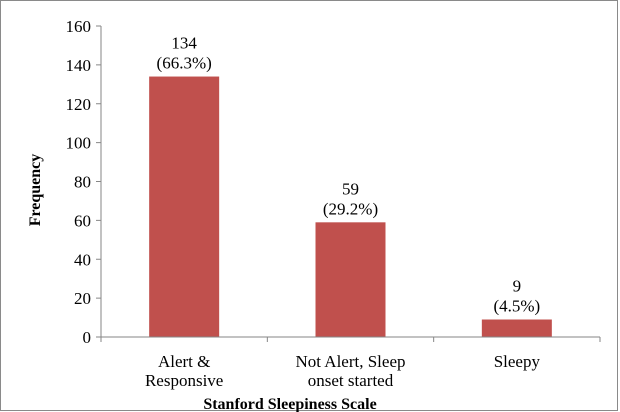 The width and height of the screenshot is (620, 412). What do you see at coordinates (184, 361) in the screenshot?
I see `x-category-label: Alert &` at bounding box center [184, 361].